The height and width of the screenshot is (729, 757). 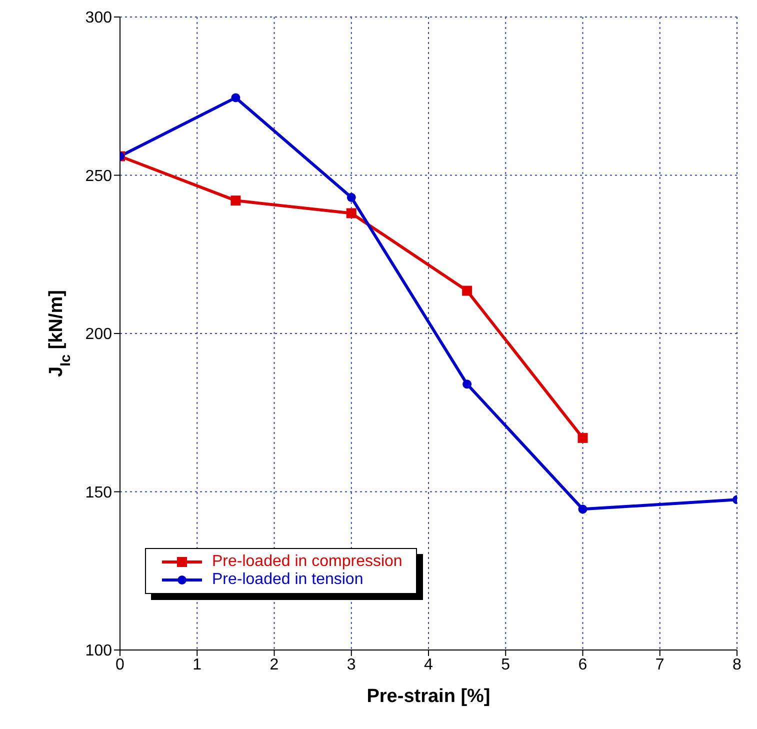 What do you see at coordinates (307, 562) in the screenshot?
I see `legend-label: Pre-loaded in compression` at bounding box center [307, 562].